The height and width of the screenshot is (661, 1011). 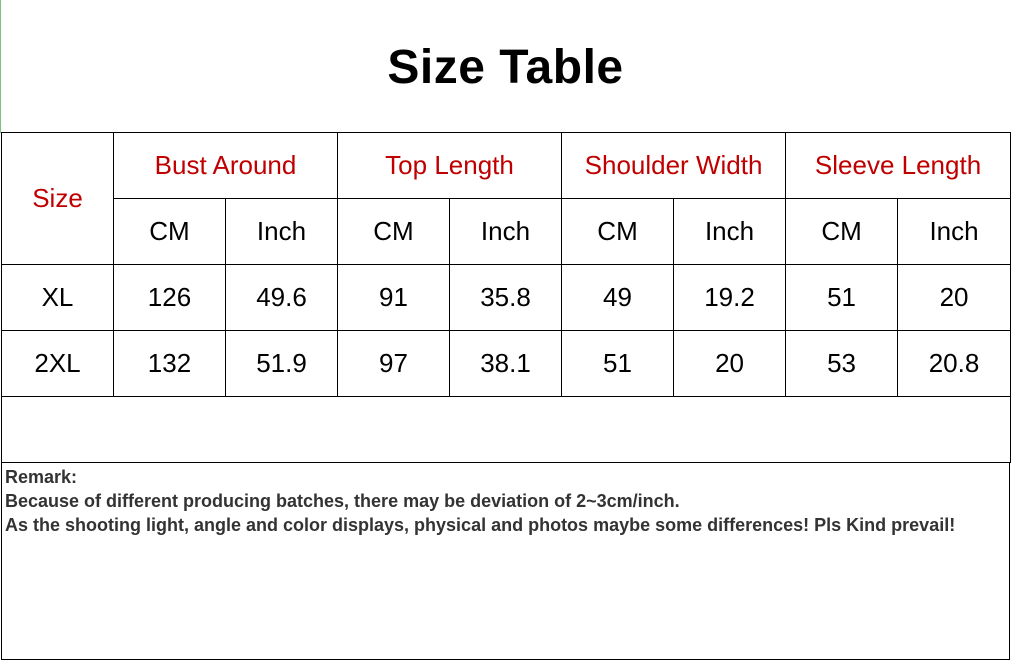 What do you see at coordinates (618, 297) in the screenshot?
I see `table-cell: 49` at bounding box center [618, 297].